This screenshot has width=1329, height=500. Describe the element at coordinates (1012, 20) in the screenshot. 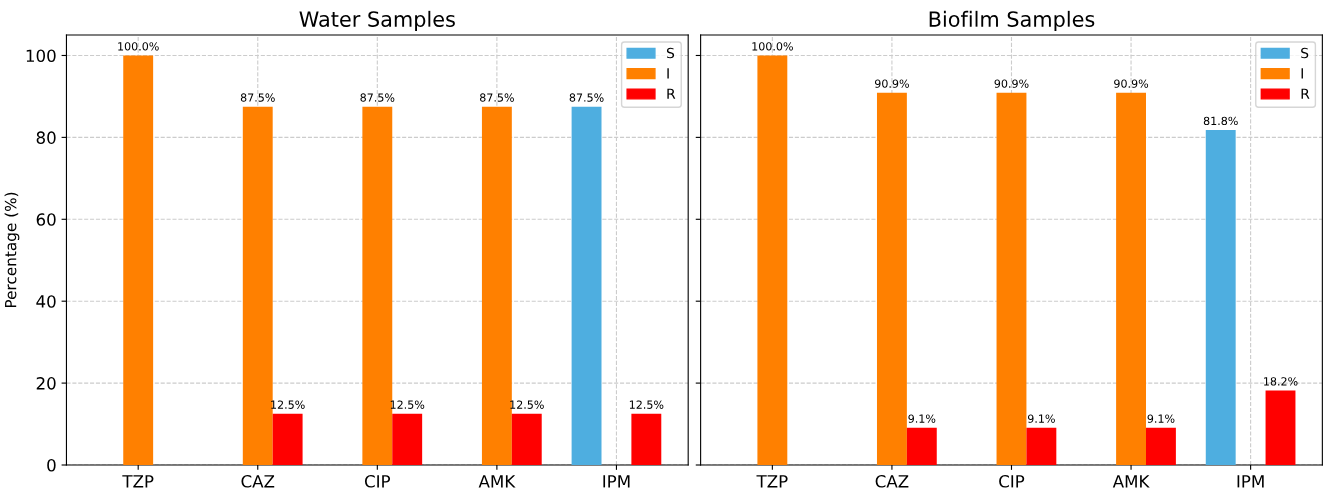

I see `chart-title: Biofilm Samples` at that location.